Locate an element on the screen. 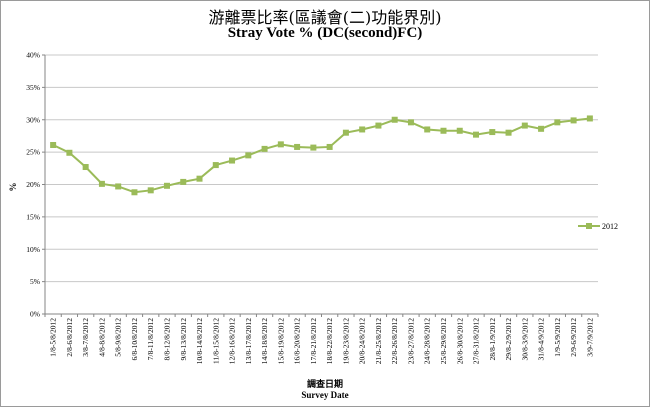  x-axis-label: Survey Date is located at coordinates (325, 395).